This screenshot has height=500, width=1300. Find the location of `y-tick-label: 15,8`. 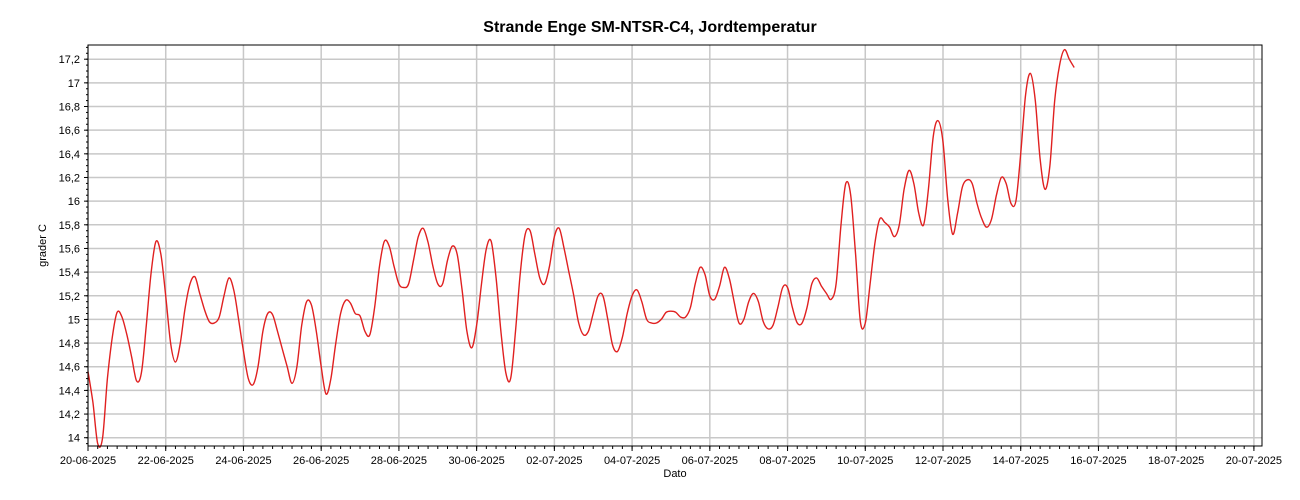

y-tick-label: 15,8 is located at coordinates (69, 226).